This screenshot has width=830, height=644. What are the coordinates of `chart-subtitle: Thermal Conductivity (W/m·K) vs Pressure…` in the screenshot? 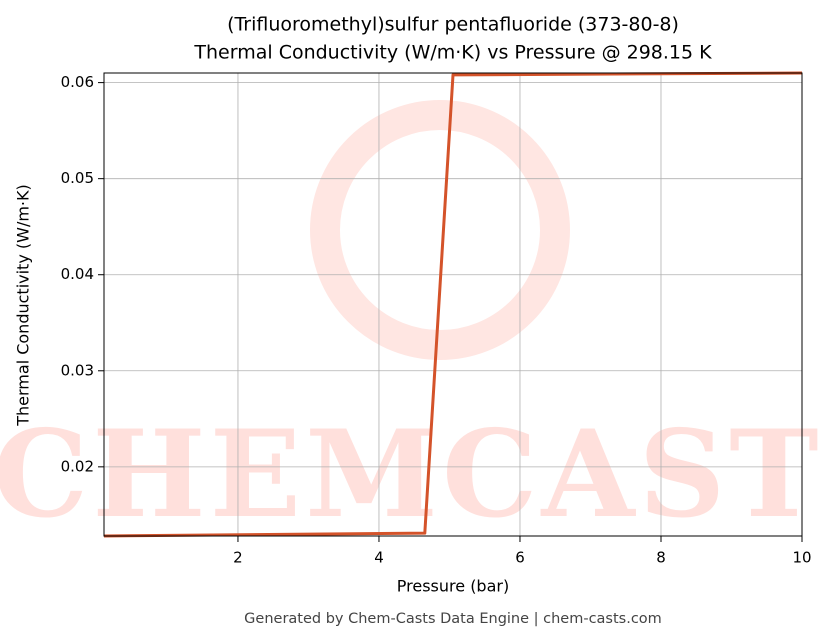 It's located at (452, 53).